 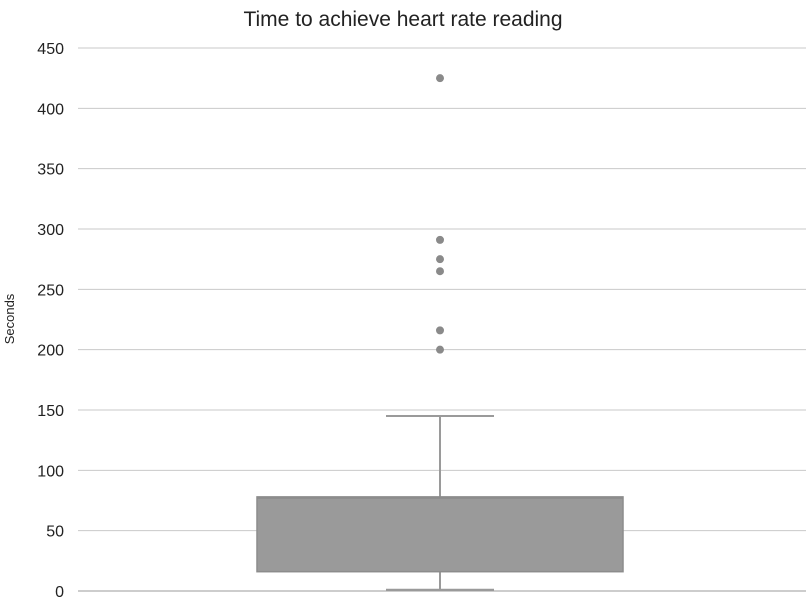 I want to click on y-tick-label: 300, so click(x=50, y=230).